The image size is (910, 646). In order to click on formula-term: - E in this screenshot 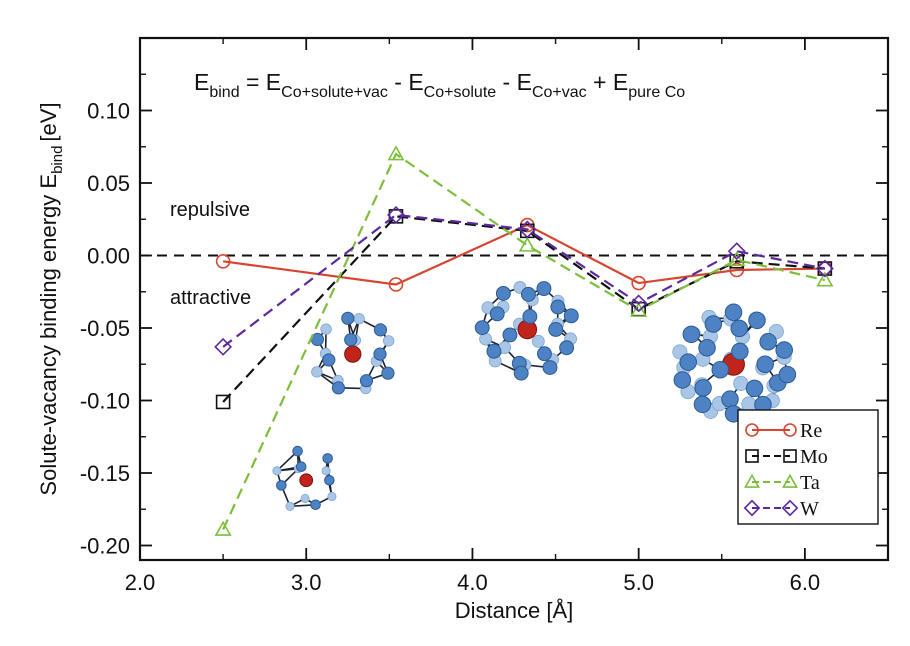, I will do `click(514, 82)`.